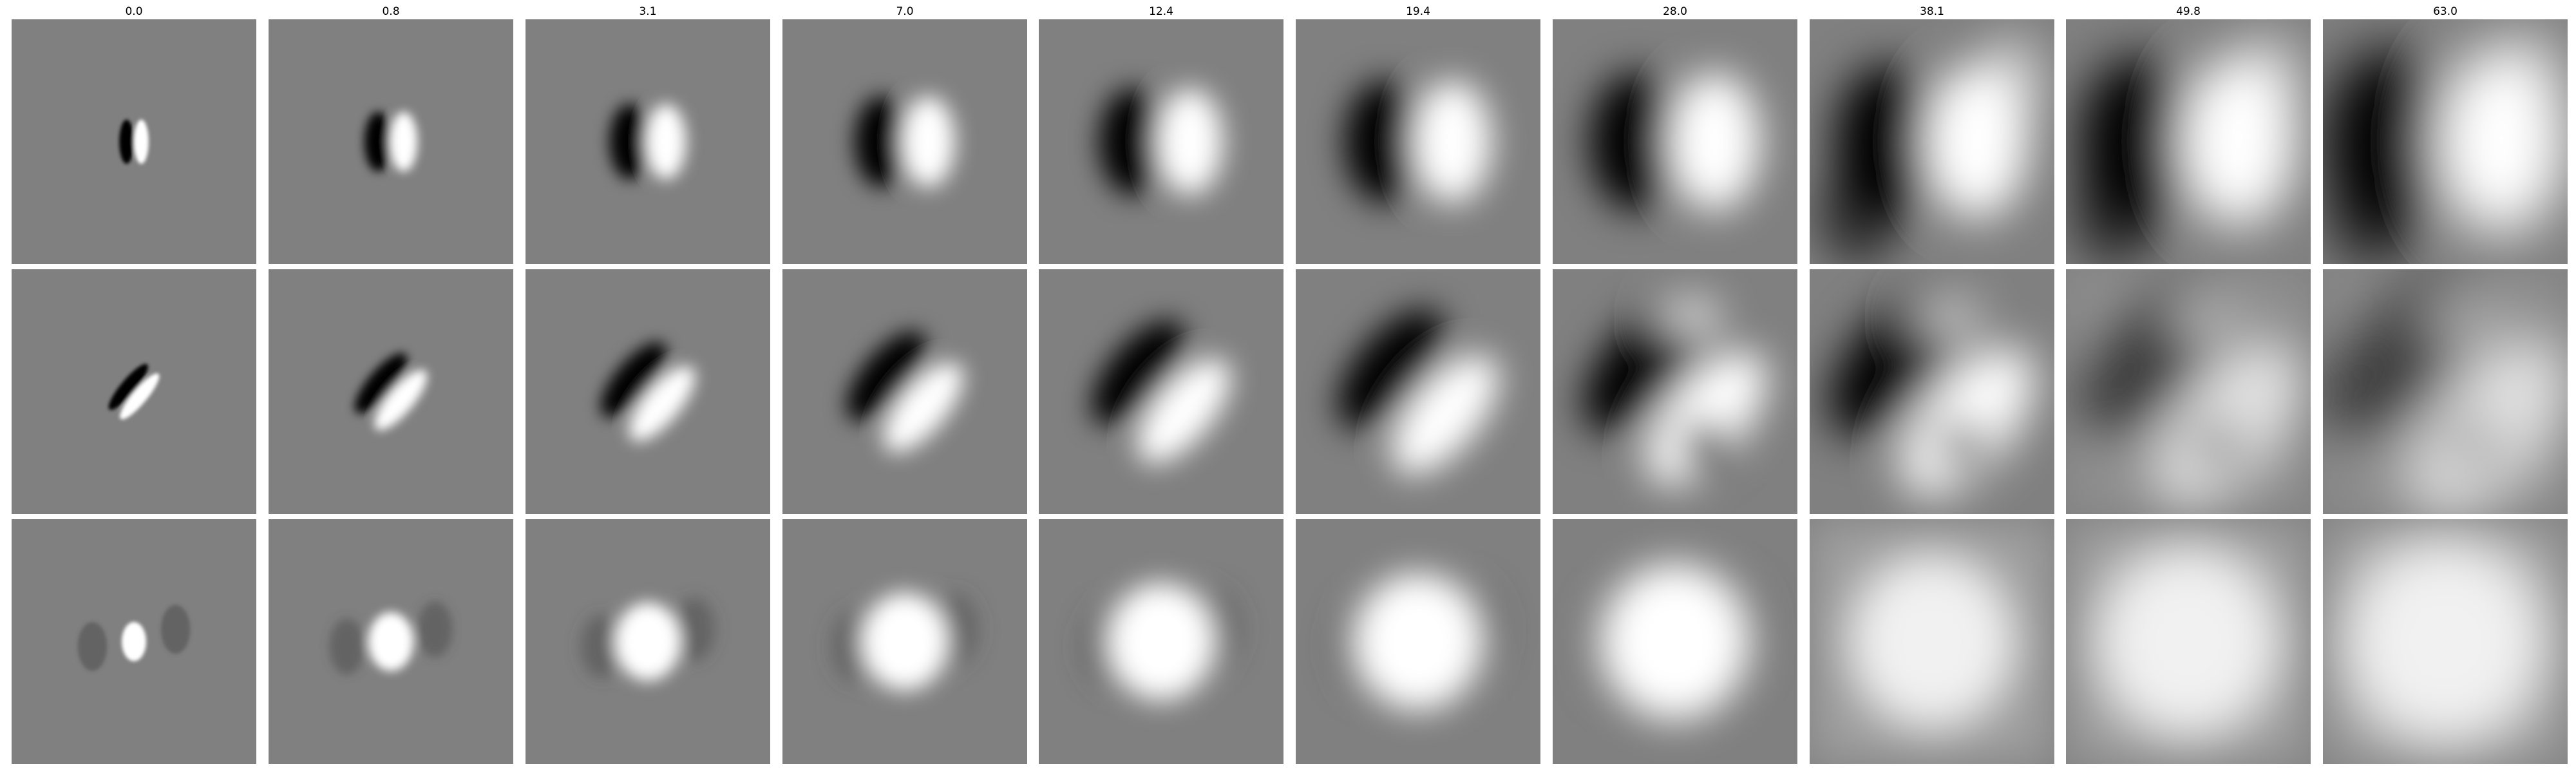 Image resolution: width=2576 pixels, height=773 pixels. What do you see at coordinates (905, 11) in the screenshot?
I see `column-title: 7.0` at bounding box center [905, 11].